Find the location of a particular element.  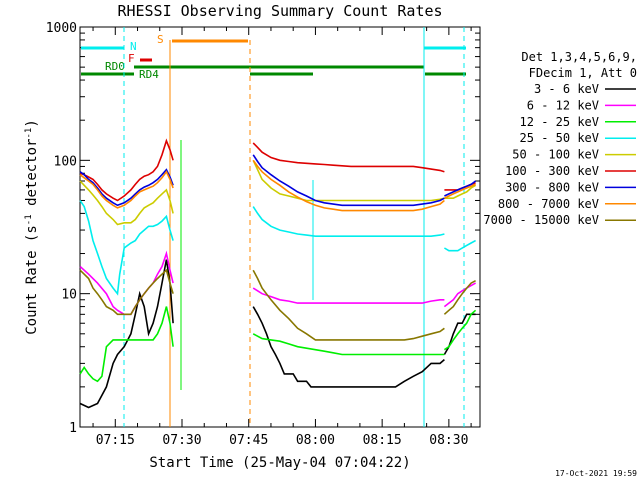

y-tick-label-3: 1000 is located at coordinates (61, 28).